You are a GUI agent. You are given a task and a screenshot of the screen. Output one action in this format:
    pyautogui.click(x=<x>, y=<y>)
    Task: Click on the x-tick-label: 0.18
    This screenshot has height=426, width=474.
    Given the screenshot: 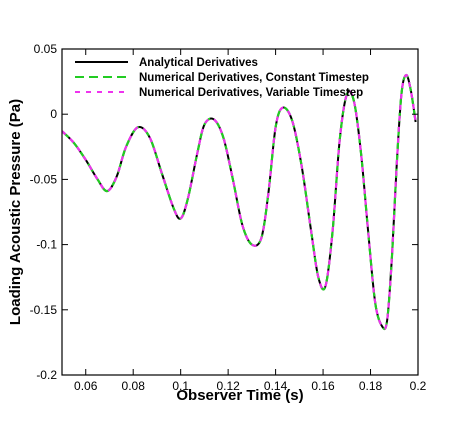 What is the action you would take?
    pyautogui.click(x=371, y=386)
    